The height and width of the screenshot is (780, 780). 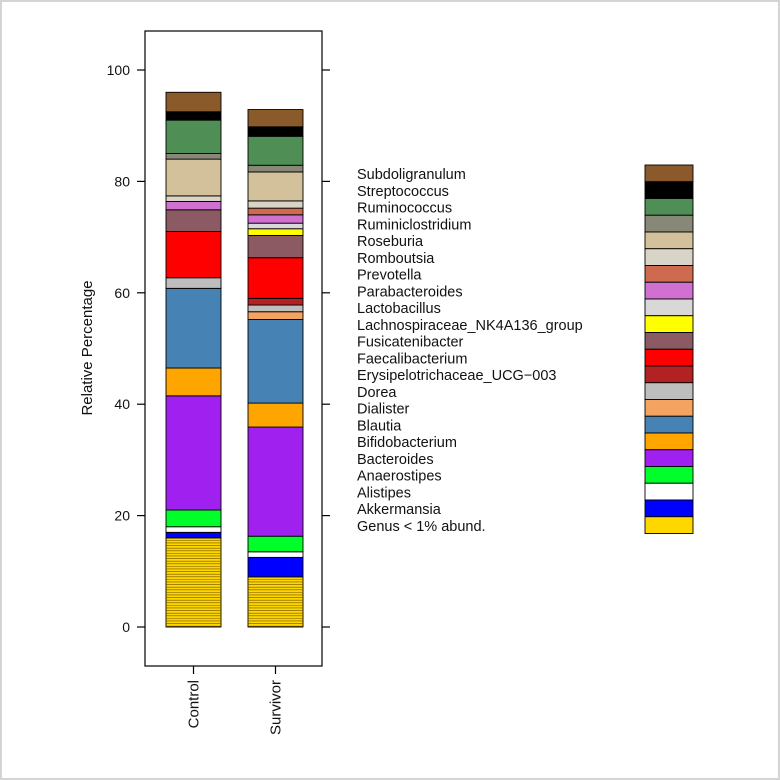 What do you see at coordinates (235, 707) in the screenshot?
I see `x-axis-labels: Control Survivor` at bounding box center [235, 707].